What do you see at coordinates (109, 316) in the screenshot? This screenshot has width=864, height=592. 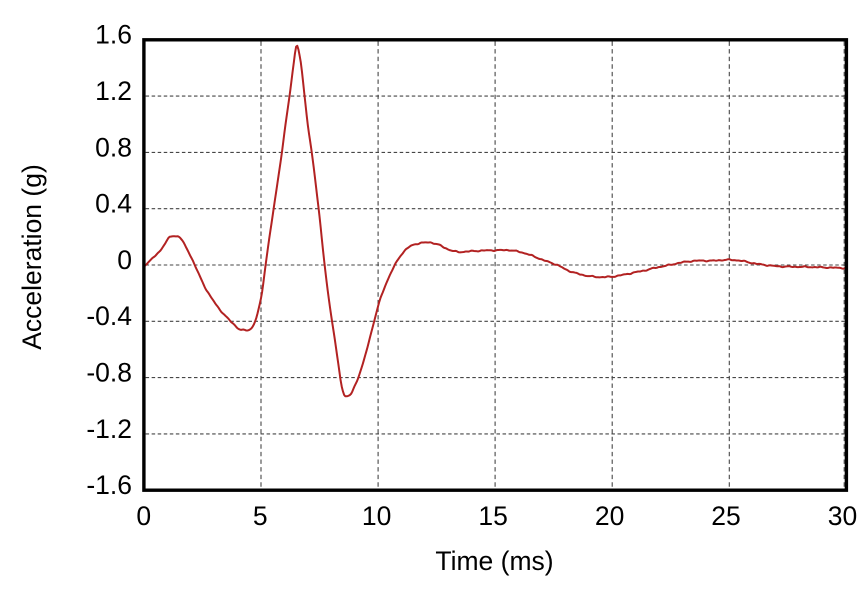 I see `svg-text: -0.4` at bounding box center [109, 316].